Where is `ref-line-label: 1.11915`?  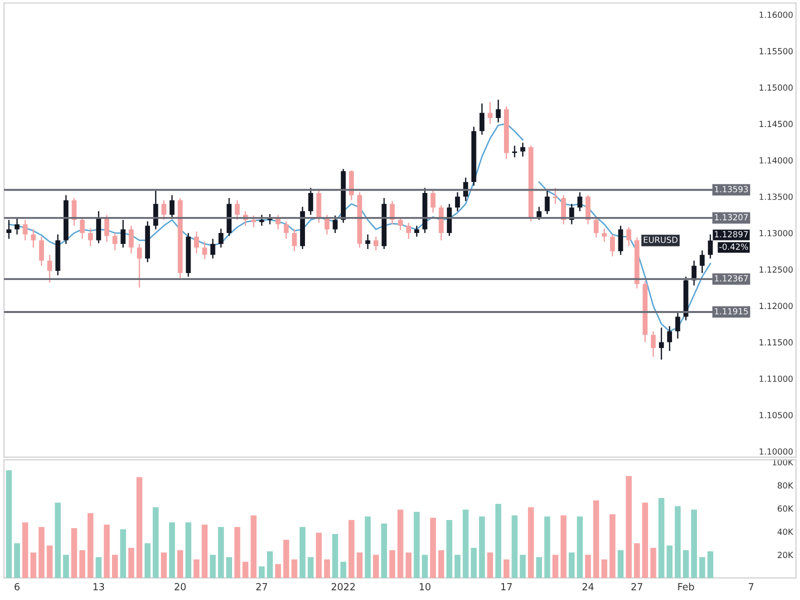 ref-line-label: 1.11915 is located at coordinates (731, 311).